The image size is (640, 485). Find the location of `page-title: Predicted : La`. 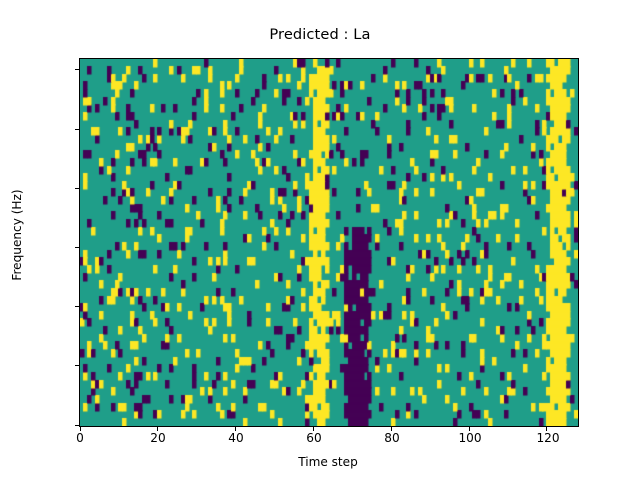

page-title: Predicted : La is located at coordinates (320, 34).